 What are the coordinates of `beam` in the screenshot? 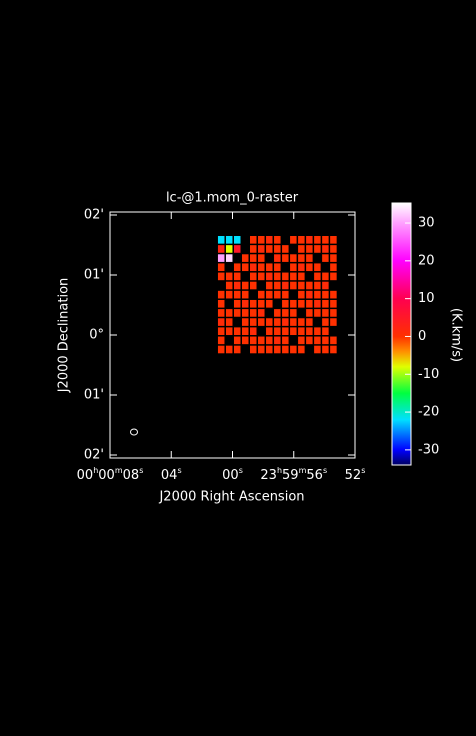 It's located at (134, 432).